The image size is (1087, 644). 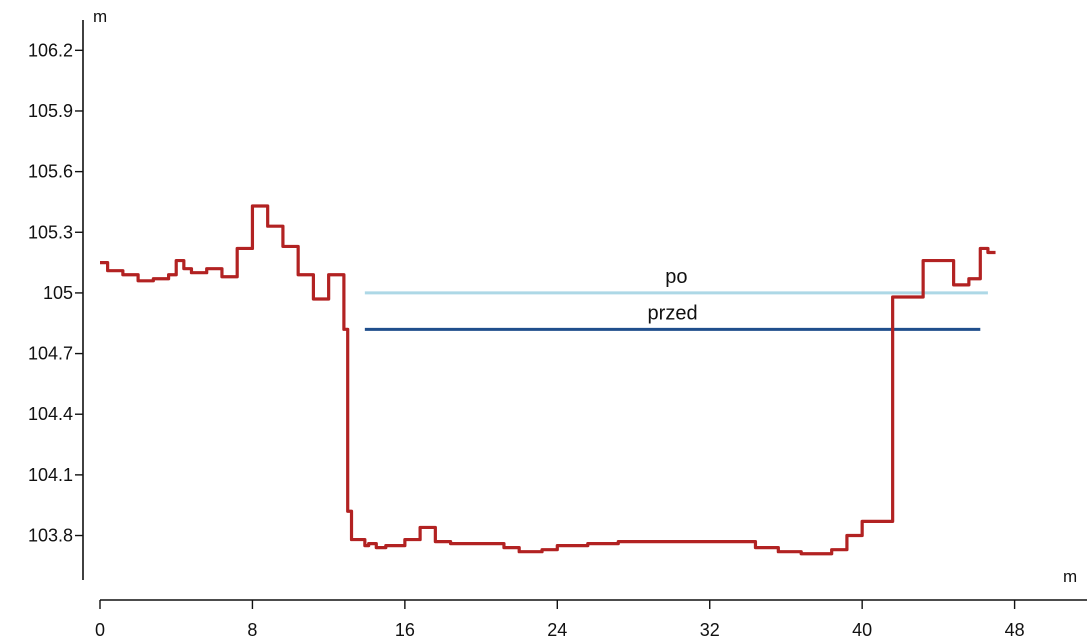 I want to click on series-label-przed: przed, so click(x=673, y=313).